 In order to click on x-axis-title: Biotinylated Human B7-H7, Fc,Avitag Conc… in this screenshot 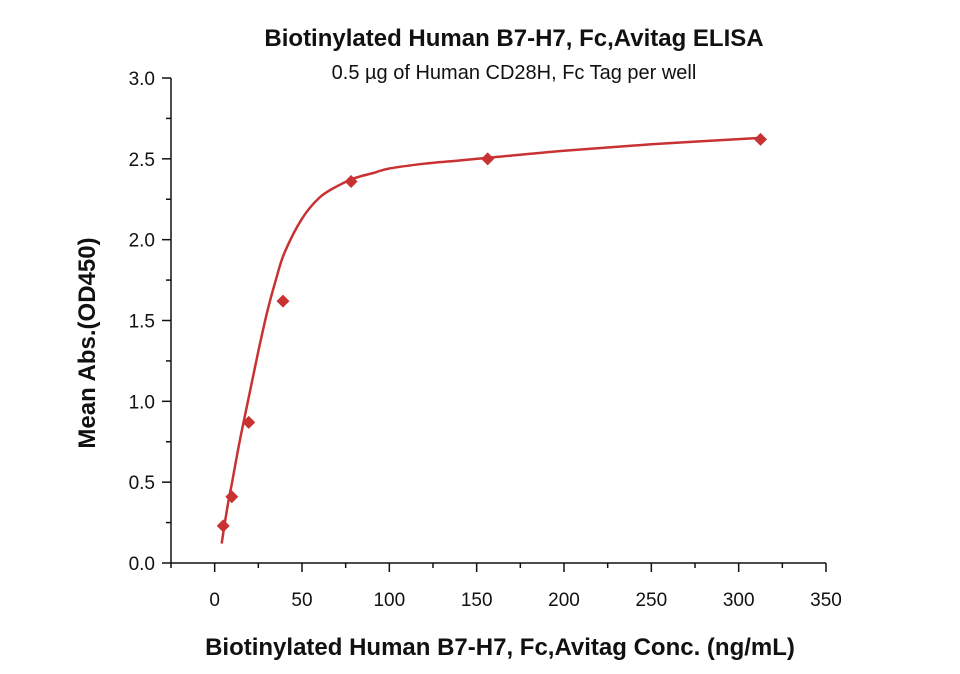, I will do `click(500, 647)`.